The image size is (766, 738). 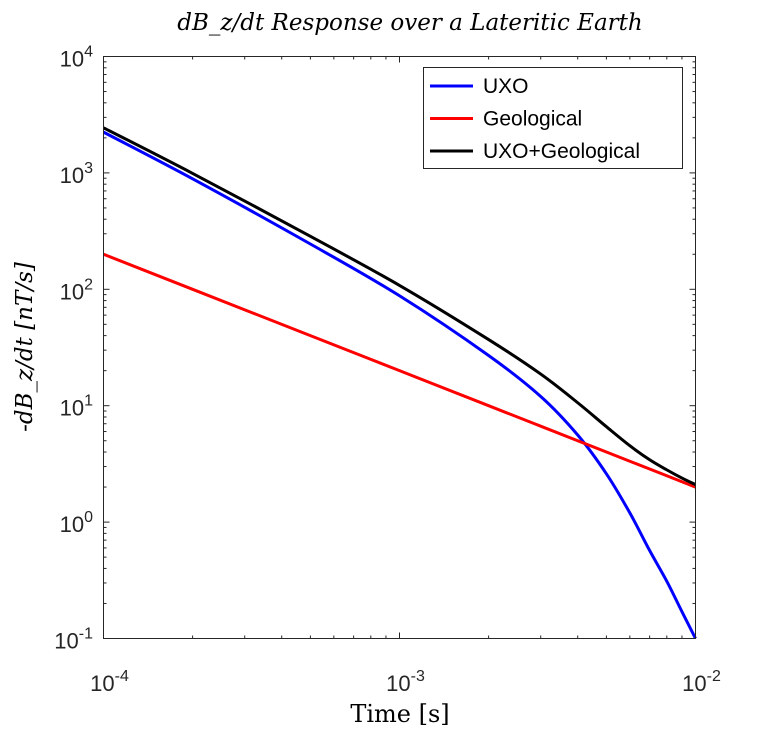 What do you see at coordinates (76, 407) in the screenshot?
I see `y-tick-label: 10¹` at bounding box center [76, 407].